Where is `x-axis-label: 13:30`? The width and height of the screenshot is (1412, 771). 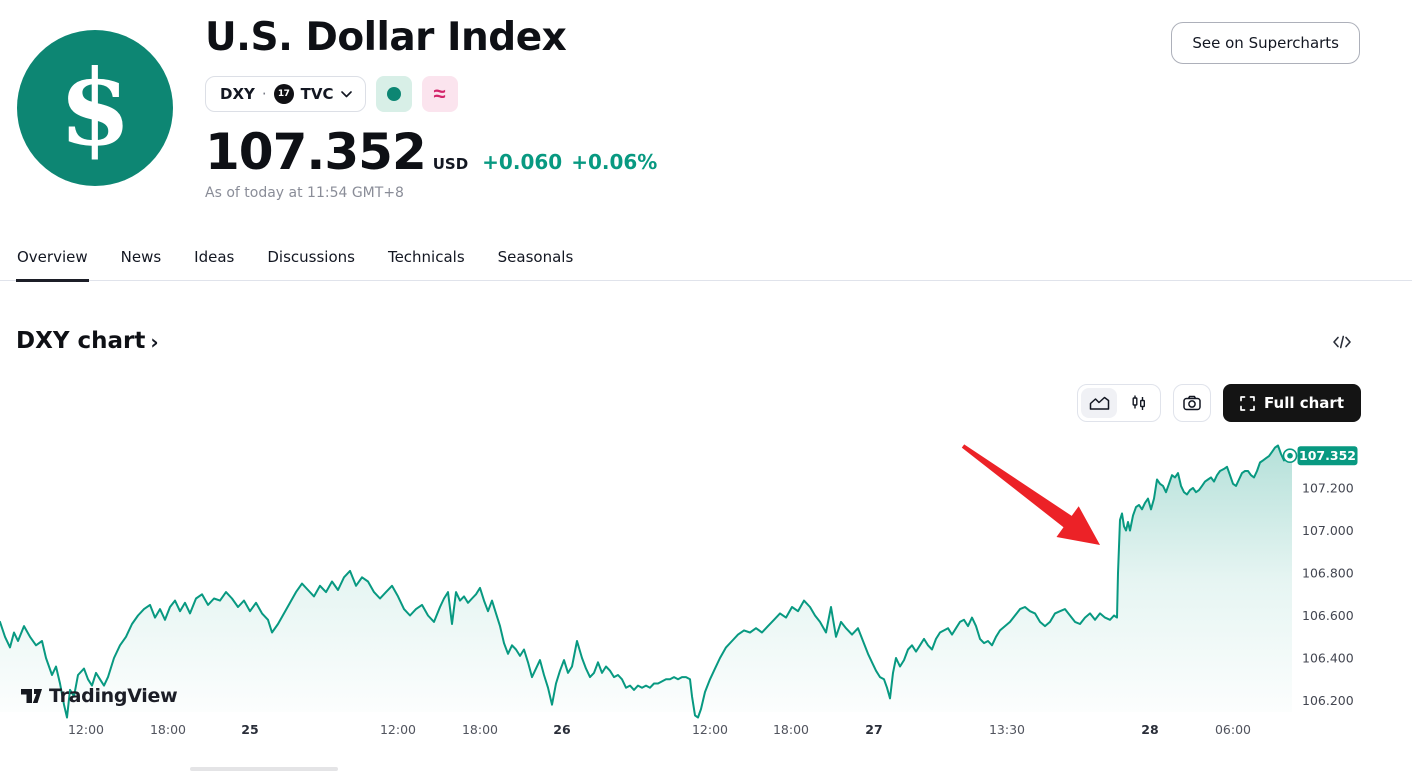
x-axis-label: 13:30 is located at coordinates (1007, 729).